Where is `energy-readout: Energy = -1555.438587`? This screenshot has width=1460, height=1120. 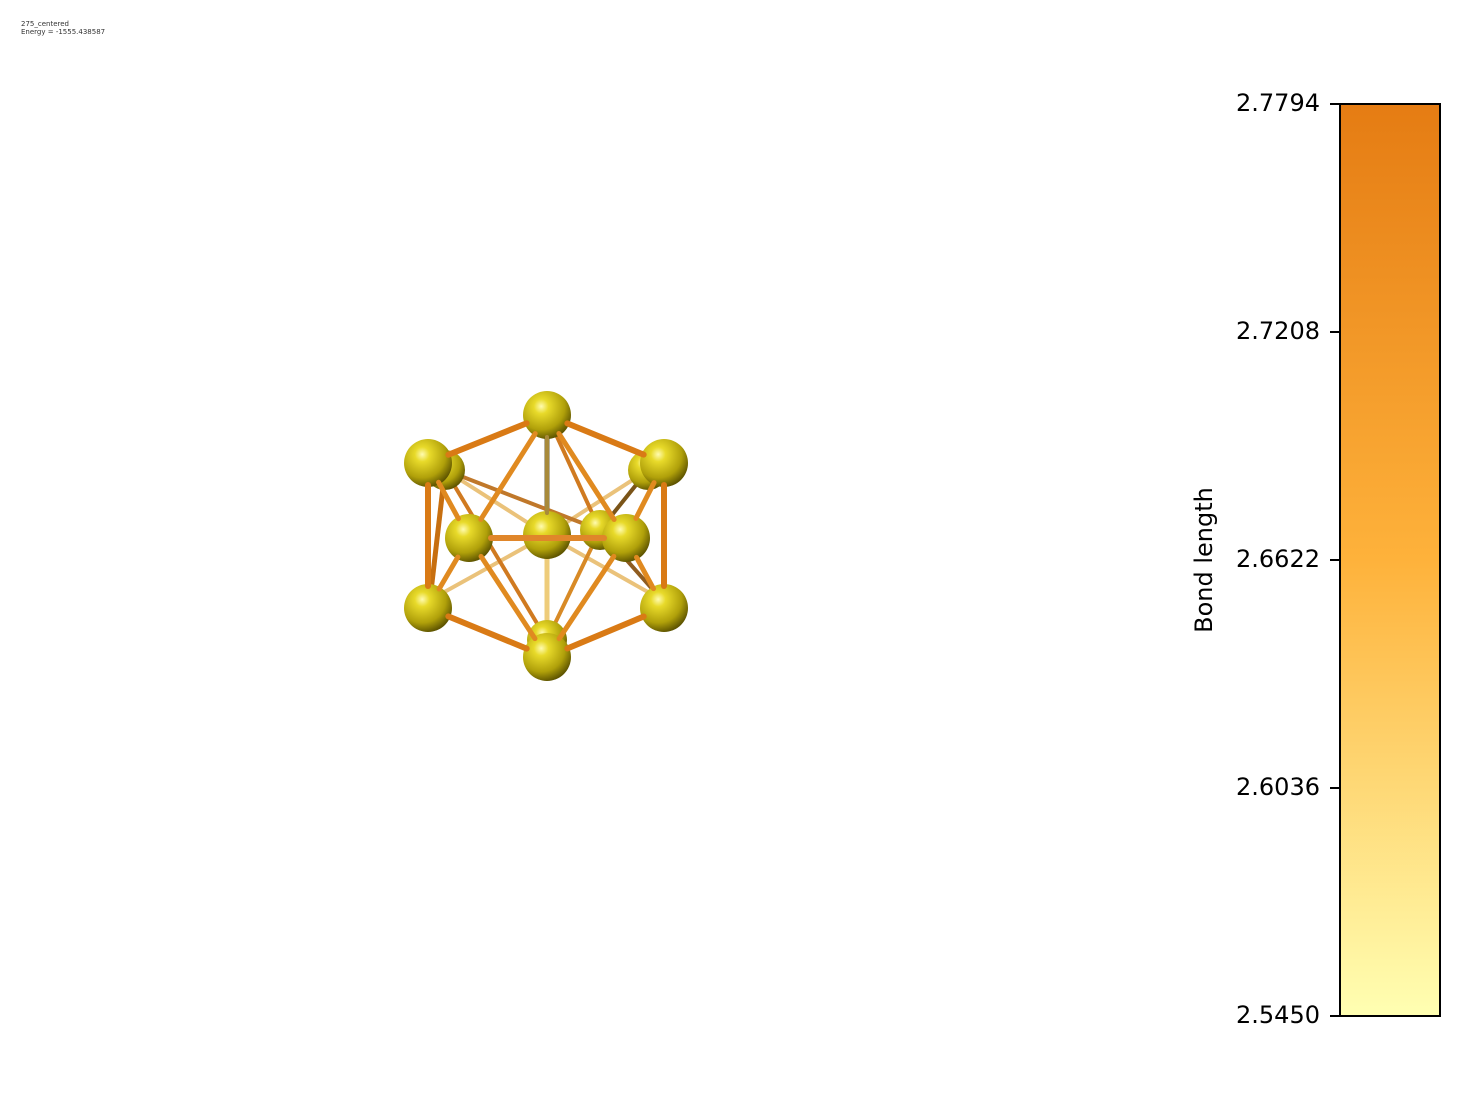 energy-readout: Energy = -1555.438587 is located at coordinates (63, 32).